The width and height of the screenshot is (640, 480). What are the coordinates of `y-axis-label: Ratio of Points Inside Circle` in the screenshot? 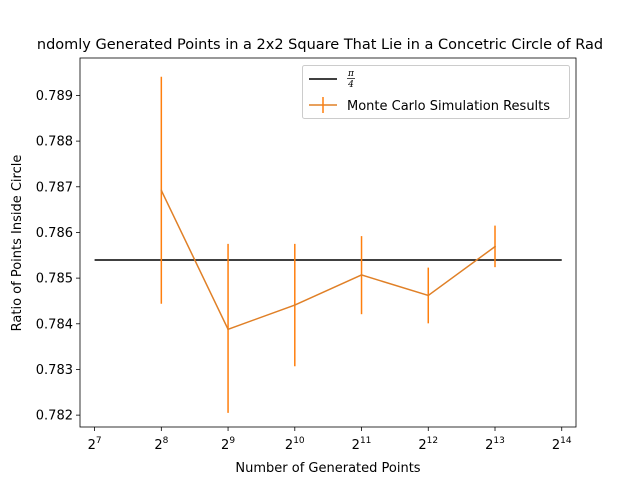 It's located at (17, 243).